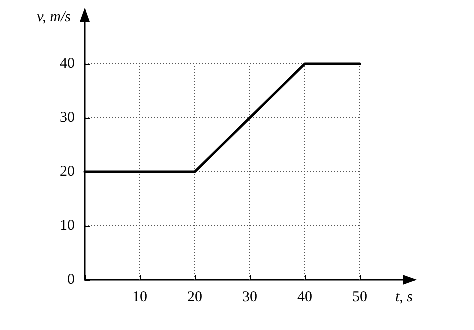 The image size is (474, 330). Describe the element at coordinates (404, 298) in the screenshot. I see `x-axis-title: t, s` at that location.